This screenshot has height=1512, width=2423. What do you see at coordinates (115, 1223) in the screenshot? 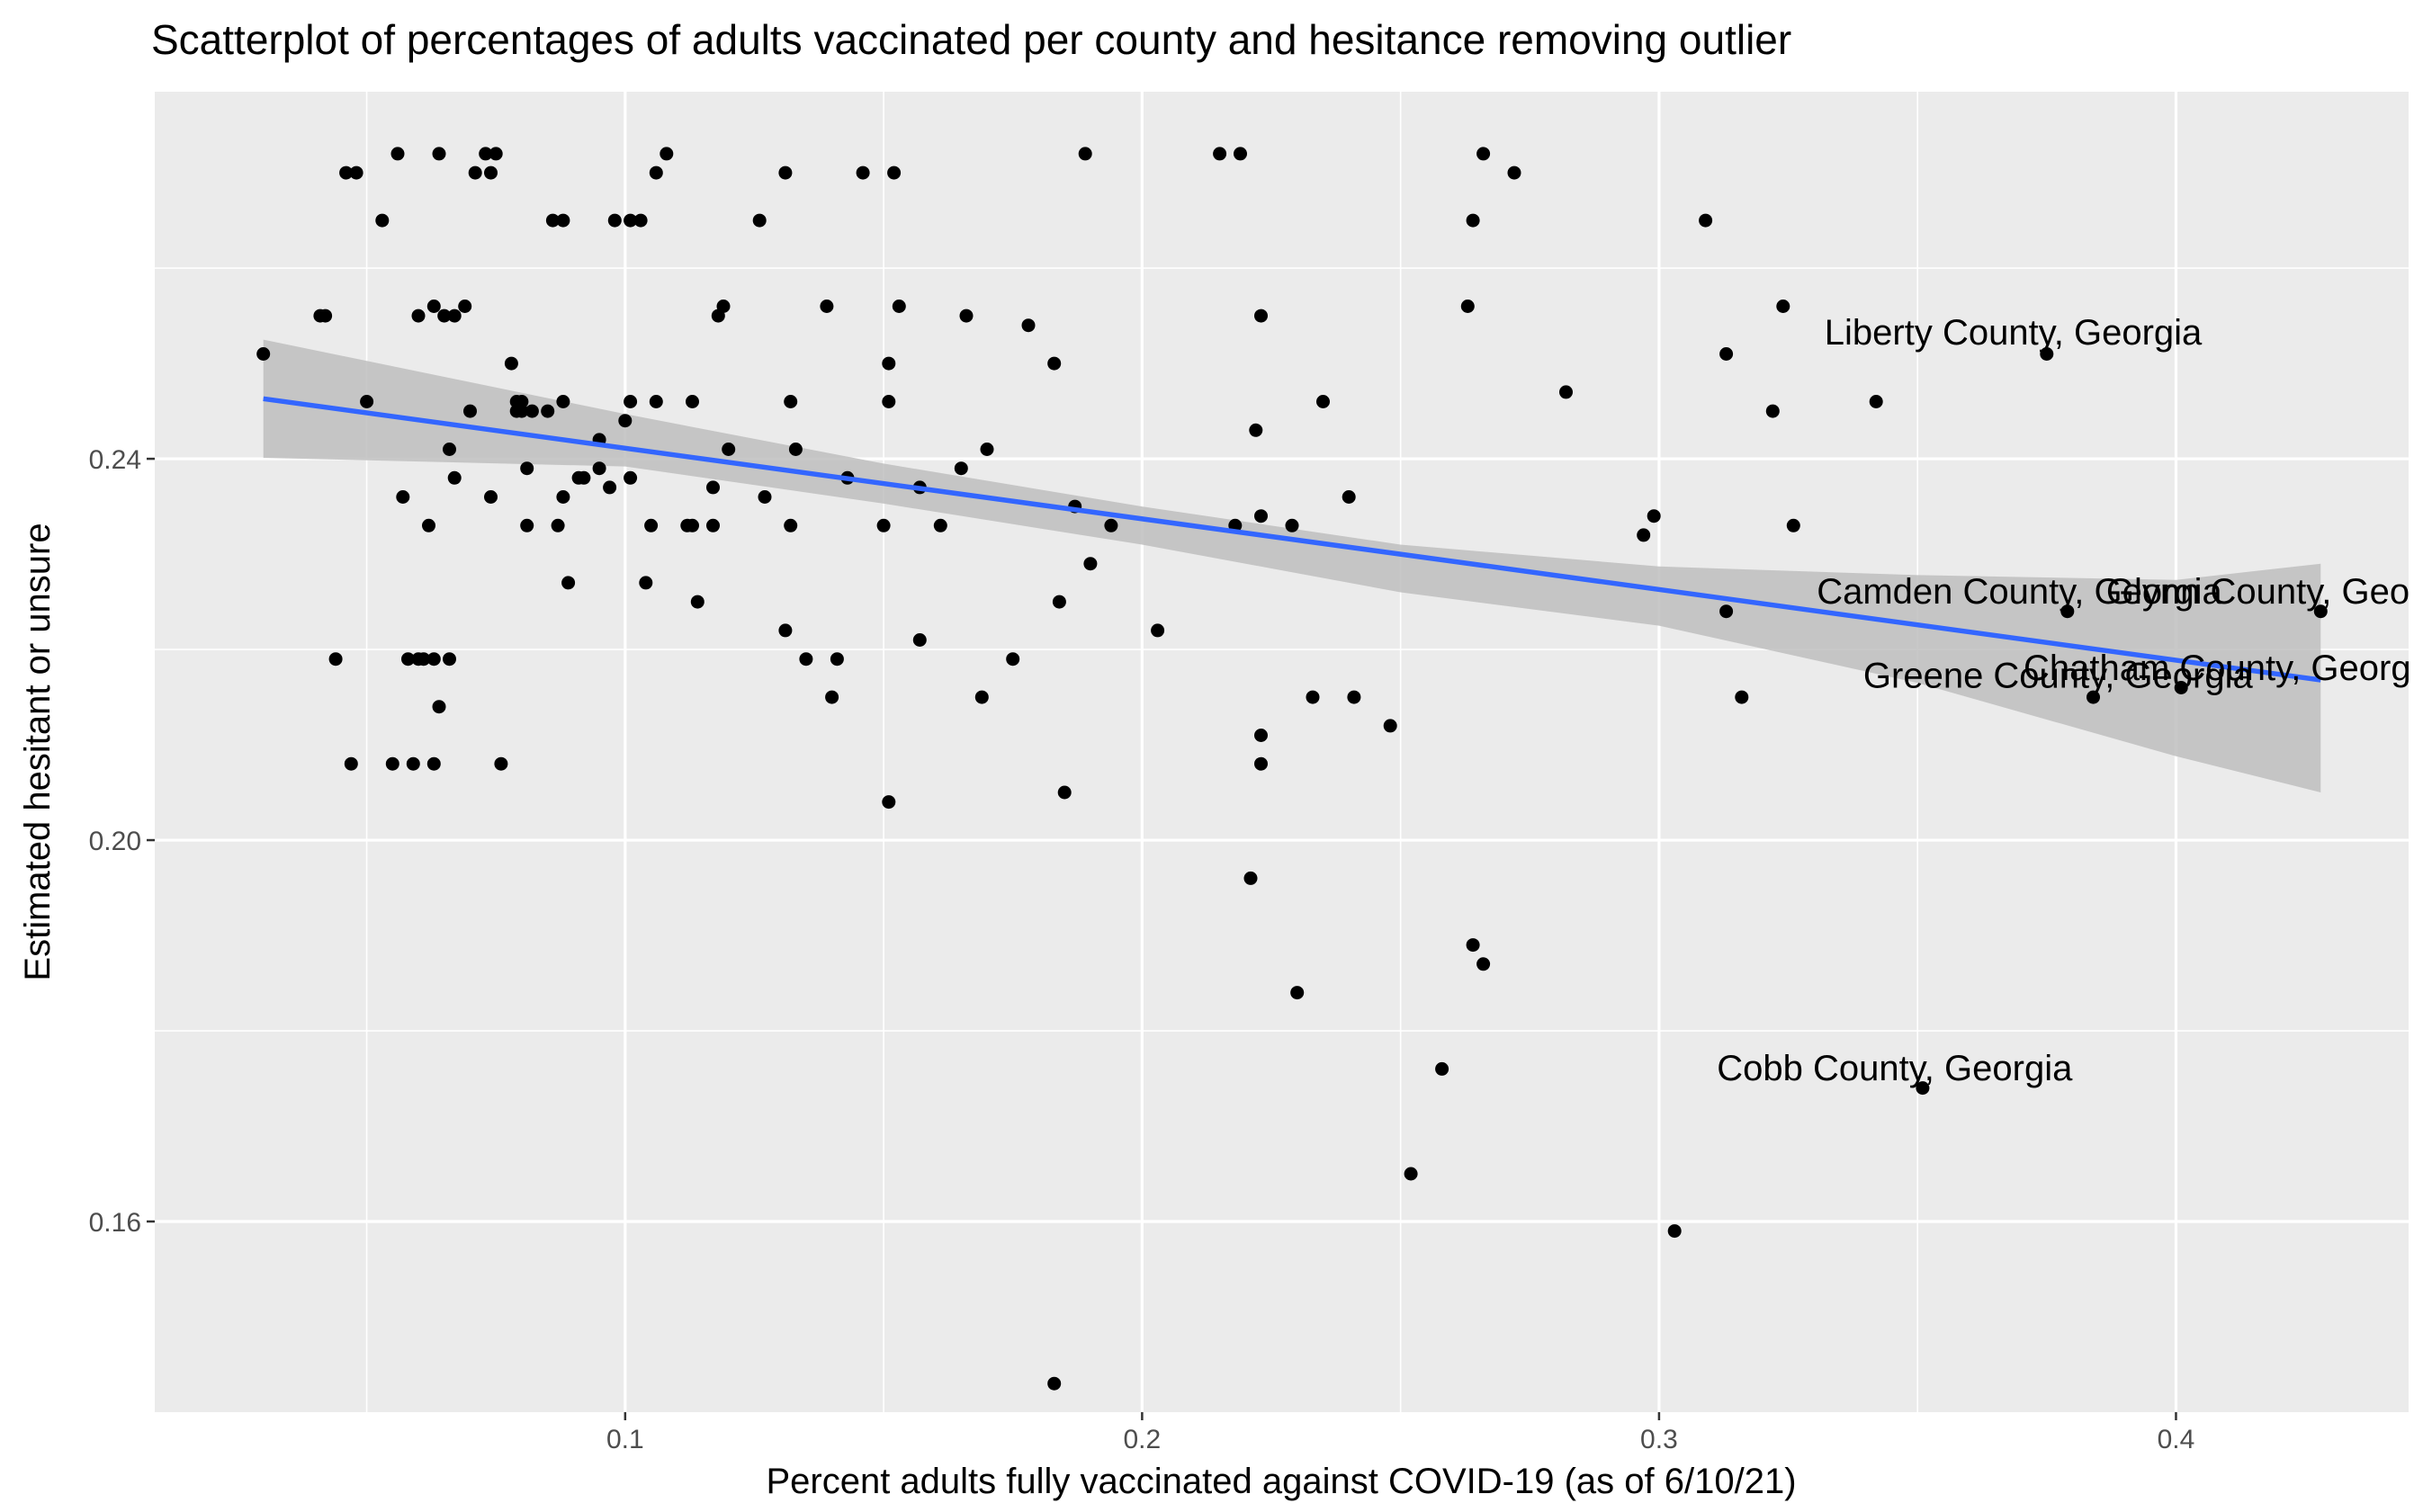
I see `y-tick-label: 0.16` at bounding box center [115, 1223].